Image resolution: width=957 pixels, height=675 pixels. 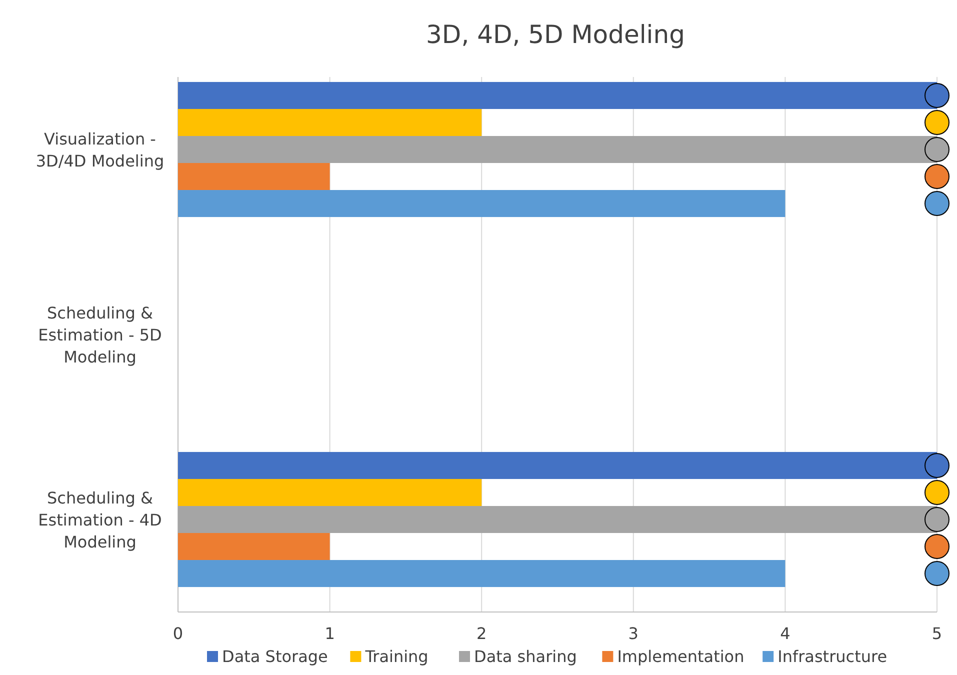 I want to click on legend-label: Data Storage, so click(x=275, y=656).